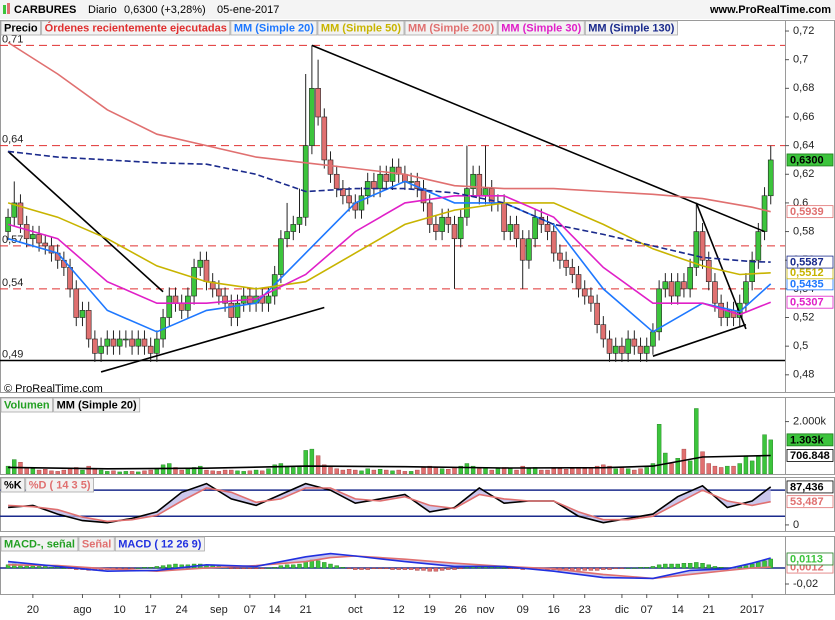 The height and width of the screenshot is (620, 835). I want to click on y-tick-label: -0,02, so click(805, 584).